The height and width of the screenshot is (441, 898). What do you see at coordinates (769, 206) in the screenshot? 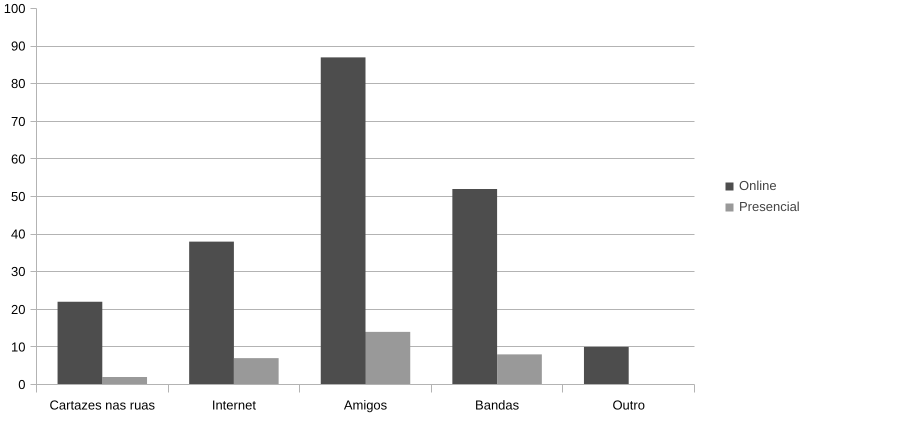
I see `legend-label: Presencial` at bounding box center [769, 206].